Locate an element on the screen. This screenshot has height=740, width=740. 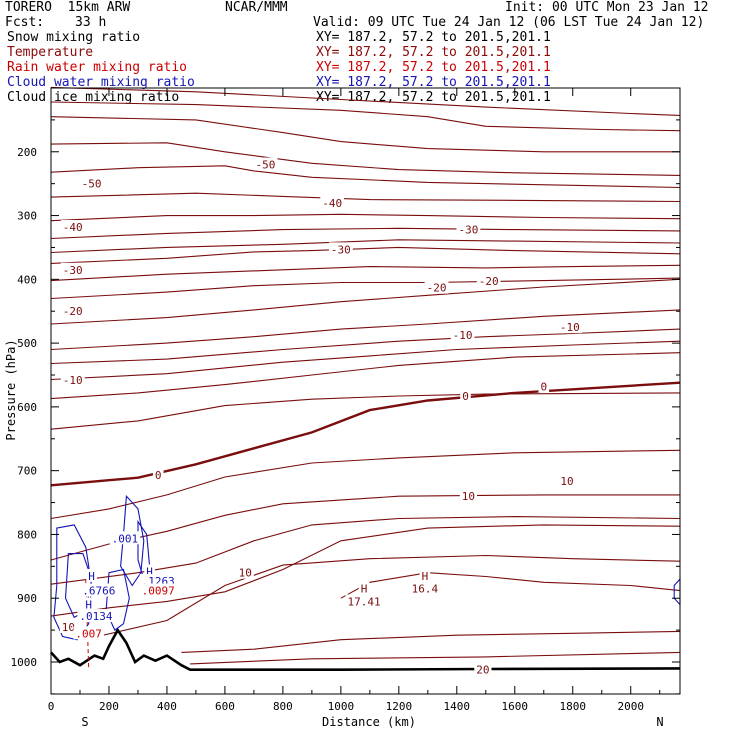
y-tick-label: 300 is located at coordinates (27, 216).